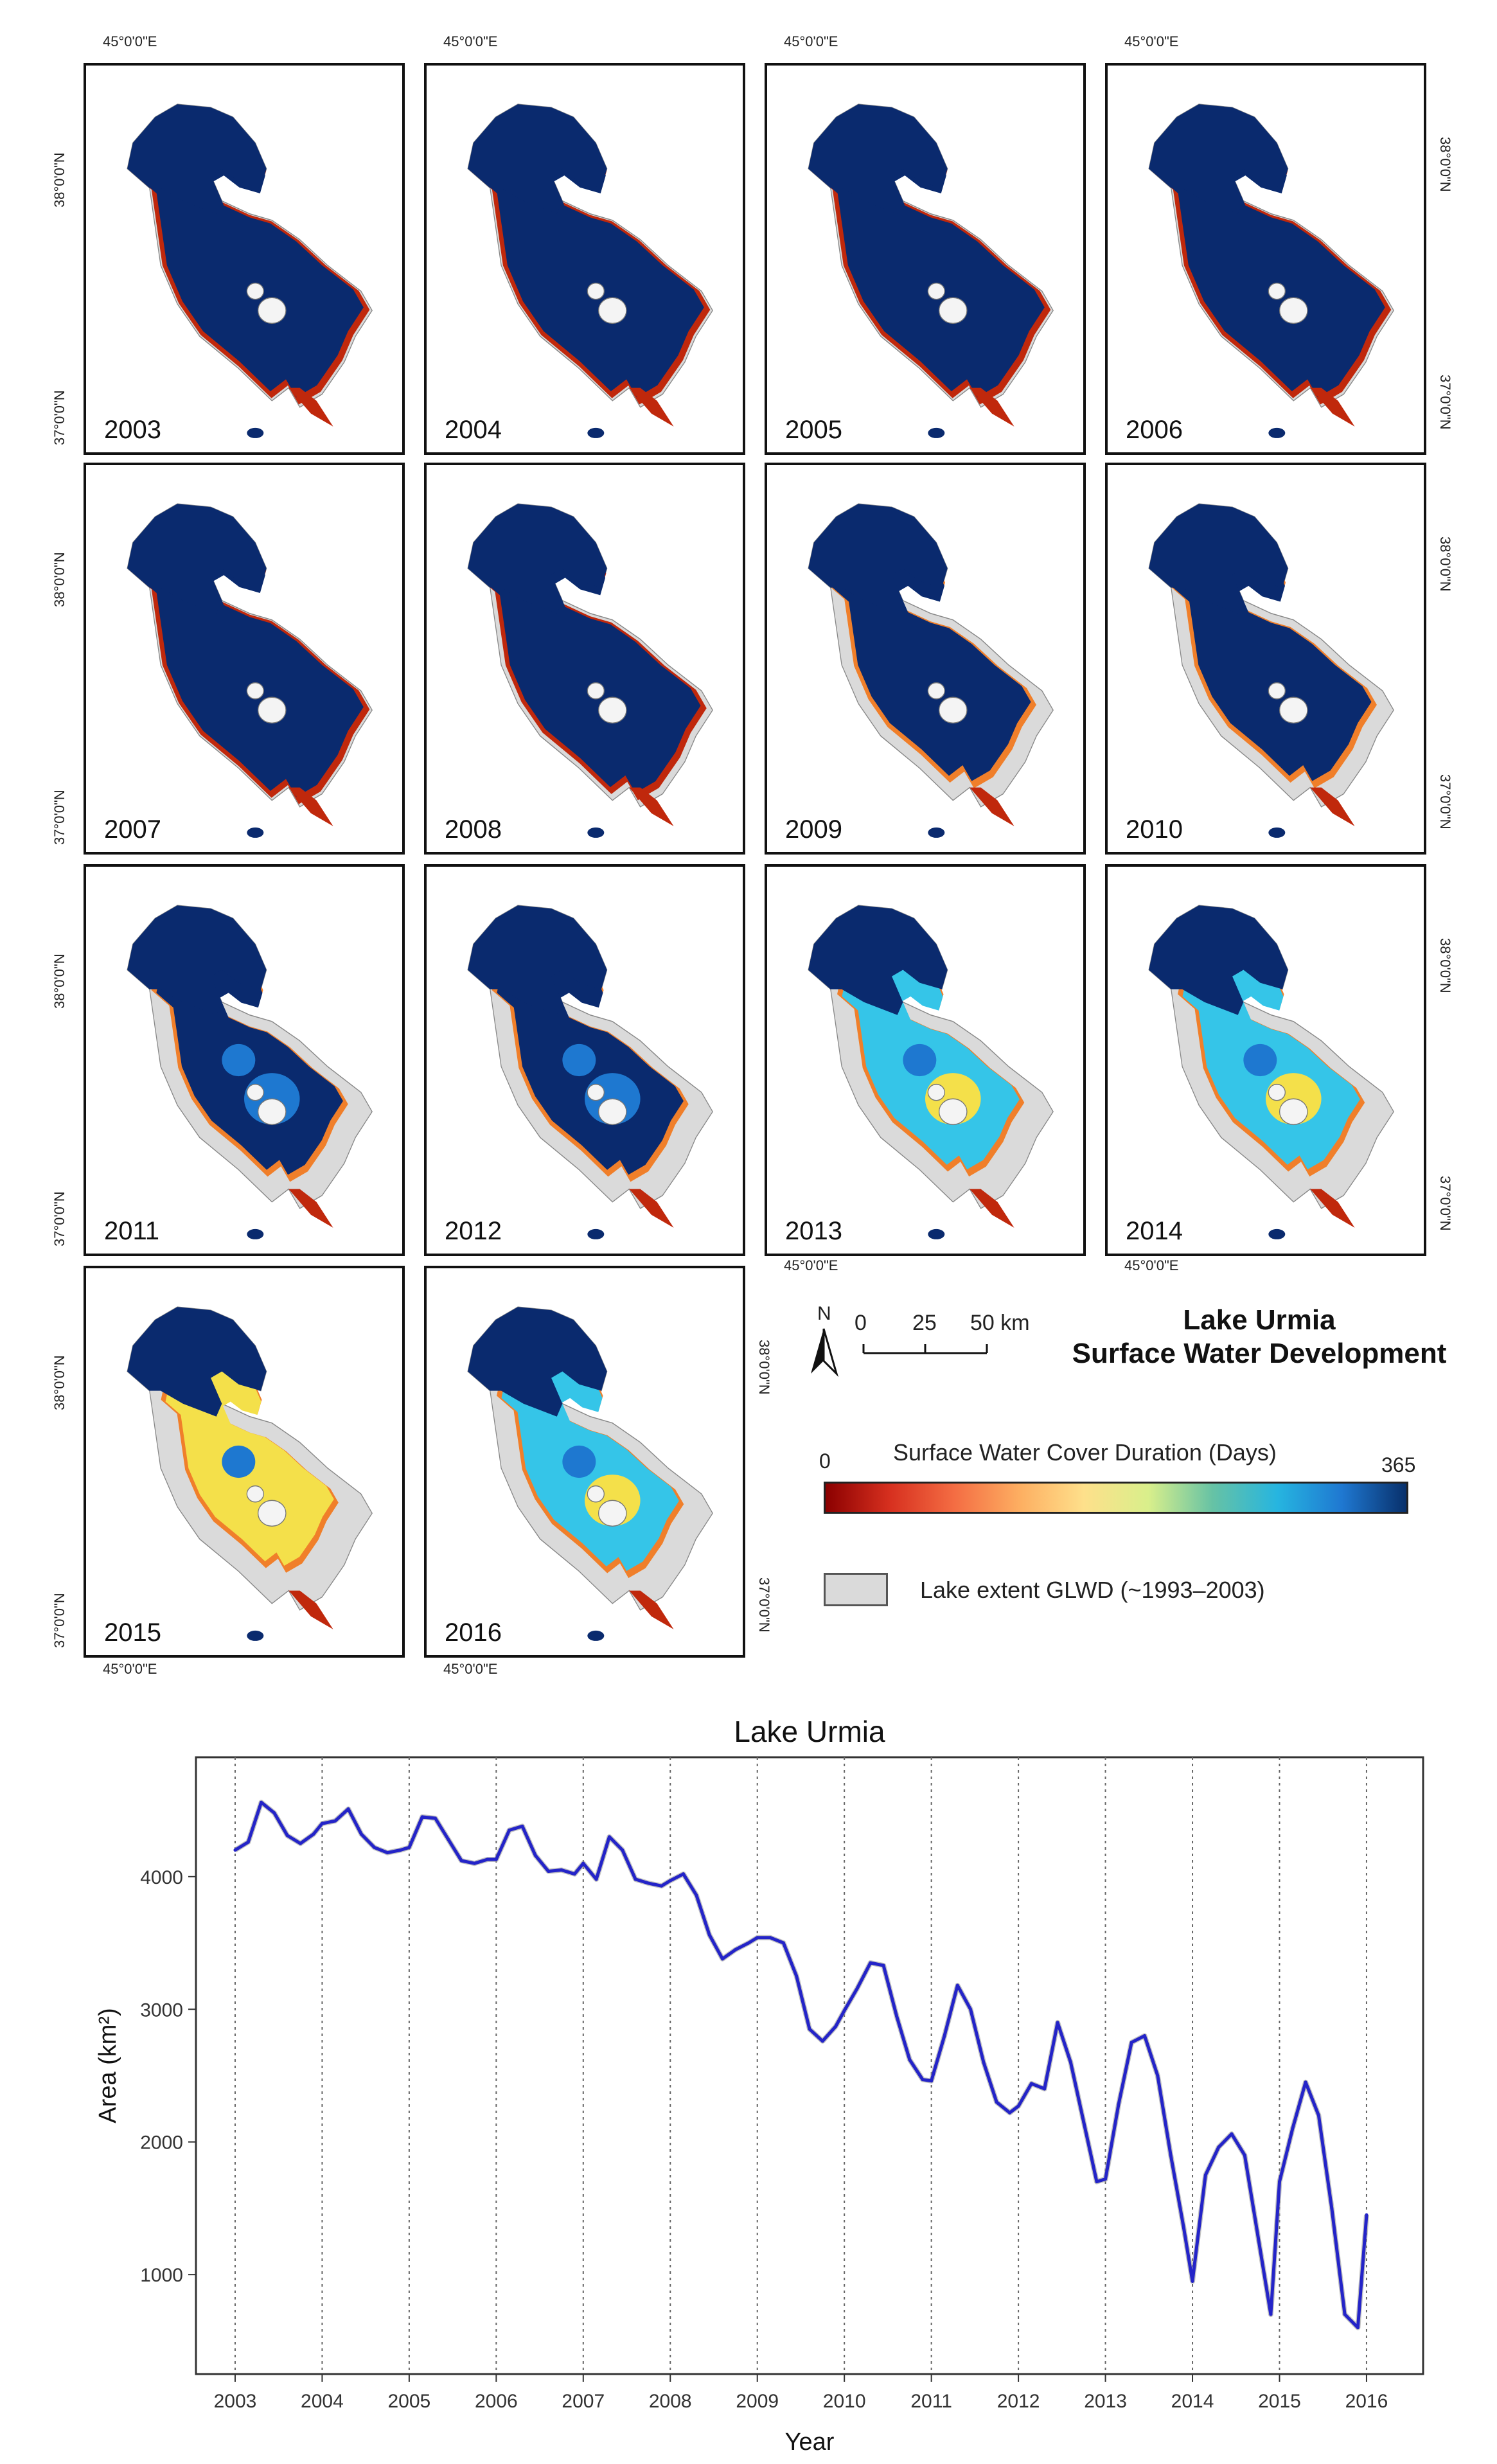  What do you see at coordinates (844, 2401) in the screenshot?
I see `x-tick-label: 2010` at bounding box center [844, 2401].